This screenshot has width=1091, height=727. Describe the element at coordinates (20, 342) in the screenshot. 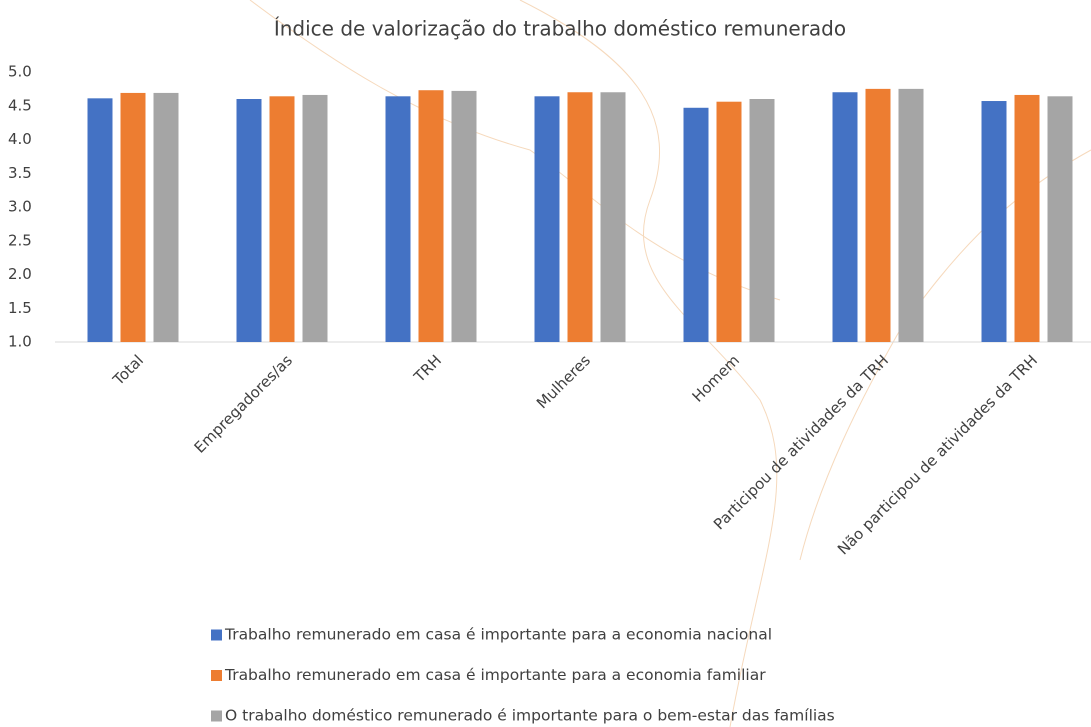

I see `y-tick-label: 1.0` at that location.